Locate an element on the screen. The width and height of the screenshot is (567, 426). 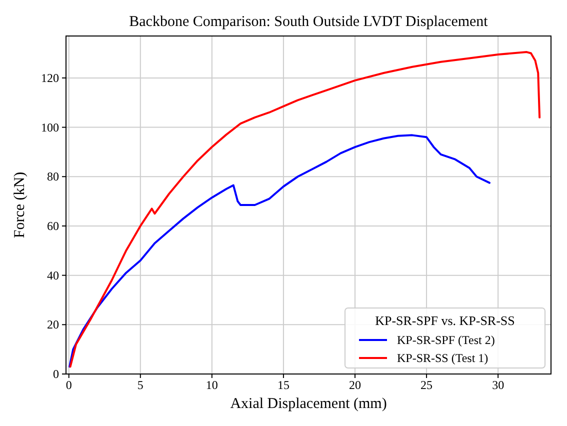
y-tick-label: 100 is located at coordinates (50, 127).